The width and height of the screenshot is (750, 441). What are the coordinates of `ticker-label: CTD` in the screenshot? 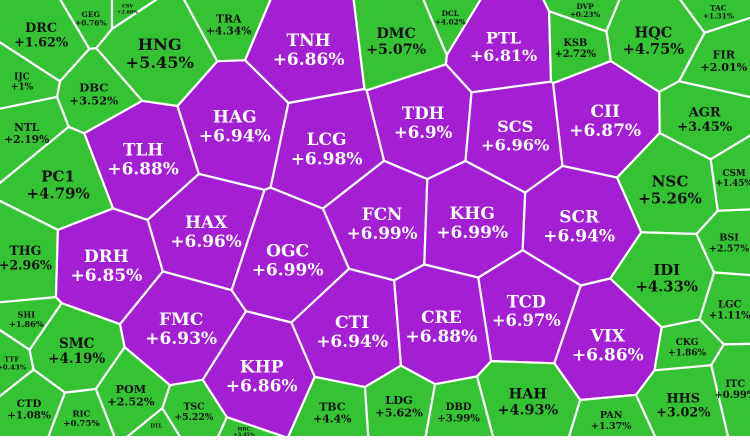 It's located at (29, 404).